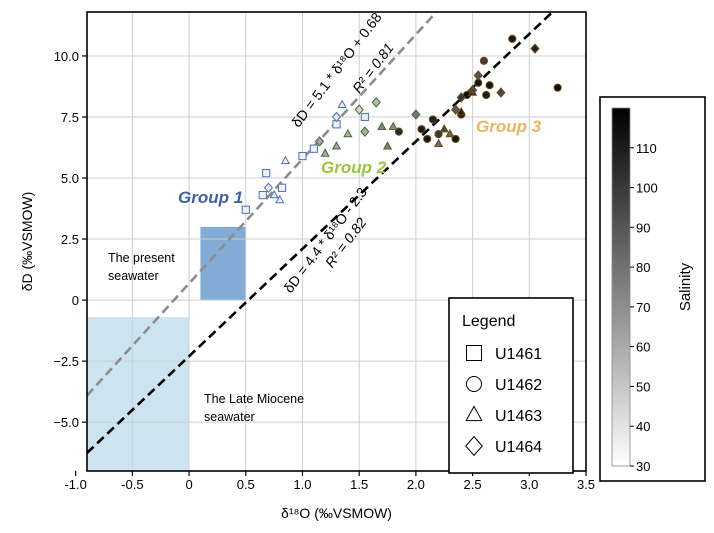 This screenshot has height=533, width=714. What do you see at coordinates (354, 167) in the screenshot?
I see `group-2-label: Group 2` at bounding box center [354, 167].